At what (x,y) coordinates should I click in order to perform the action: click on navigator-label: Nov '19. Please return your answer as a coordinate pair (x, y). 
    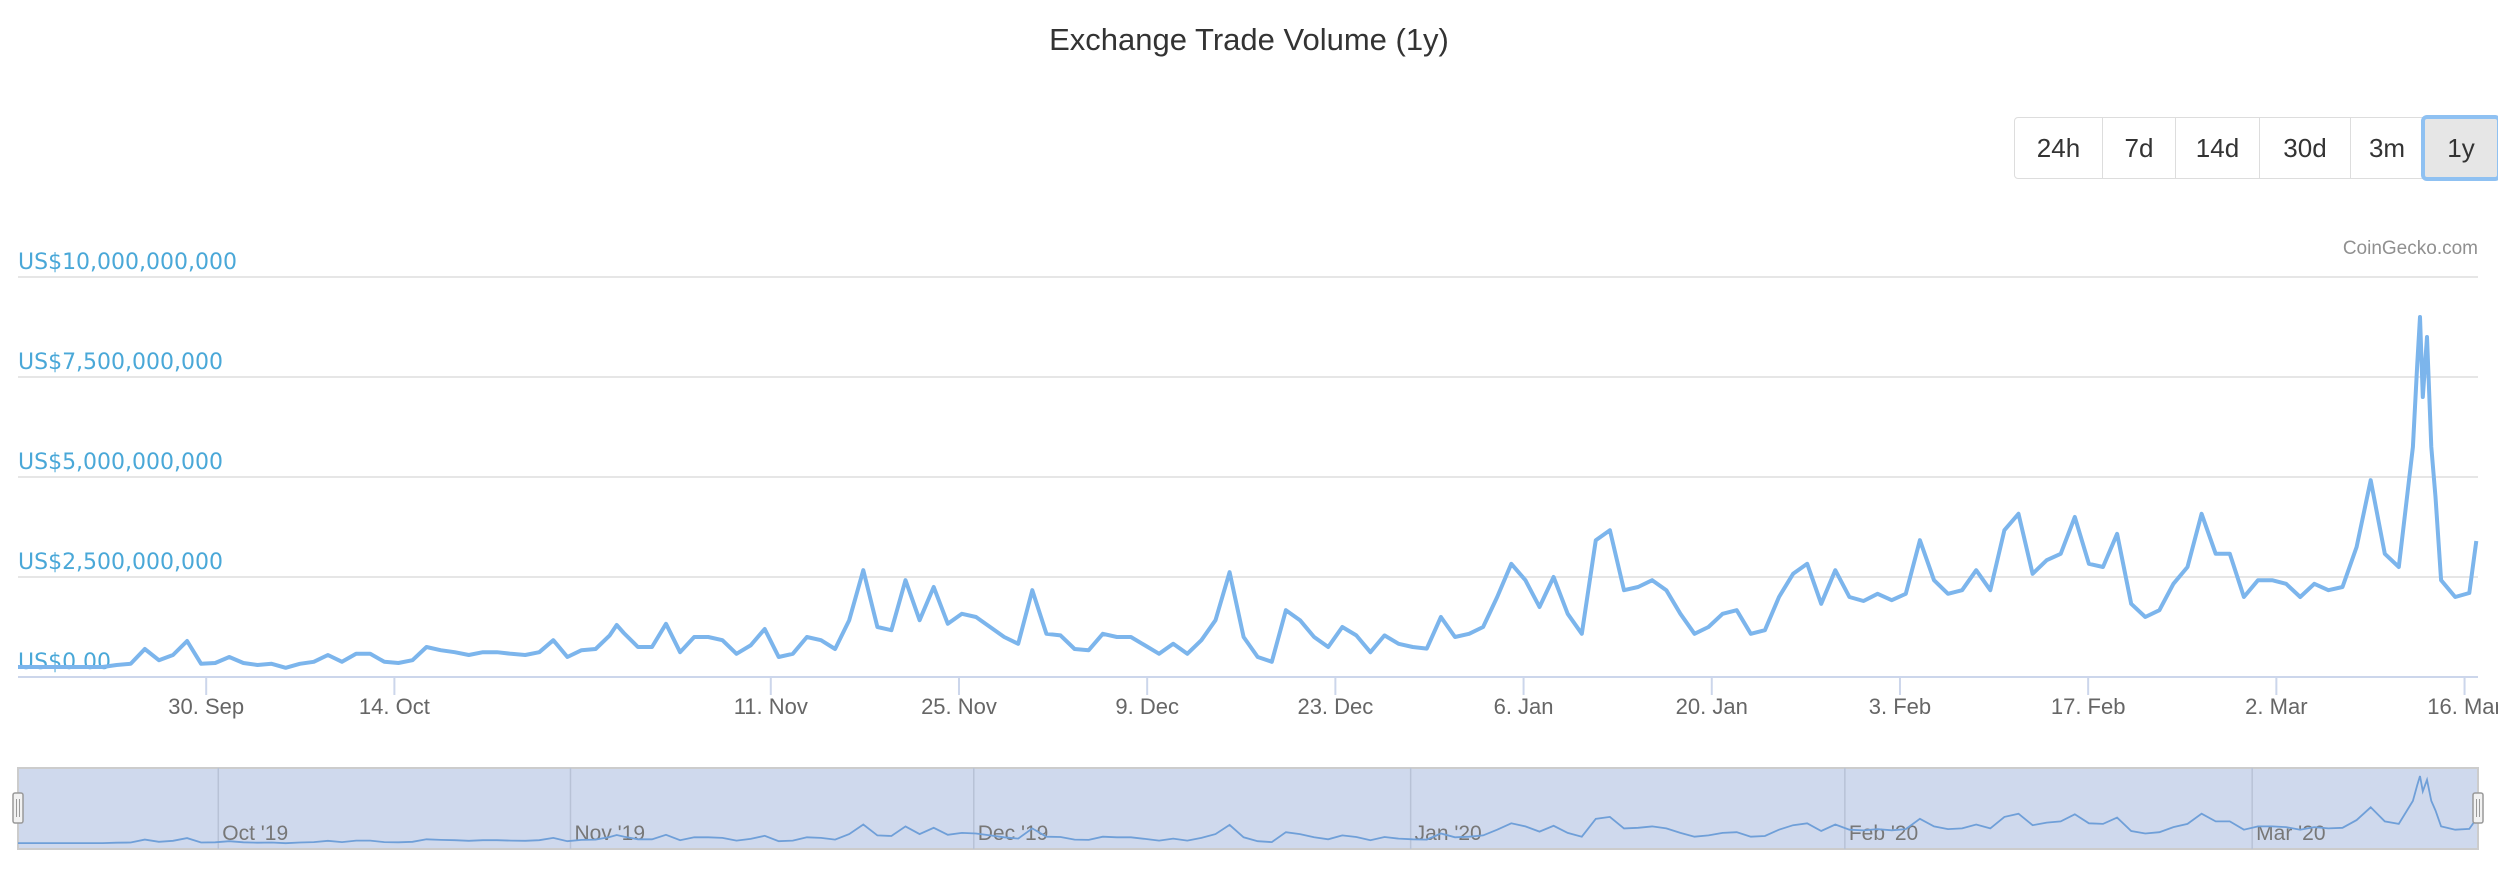
    Looking at the image, I should click on (609, 833).